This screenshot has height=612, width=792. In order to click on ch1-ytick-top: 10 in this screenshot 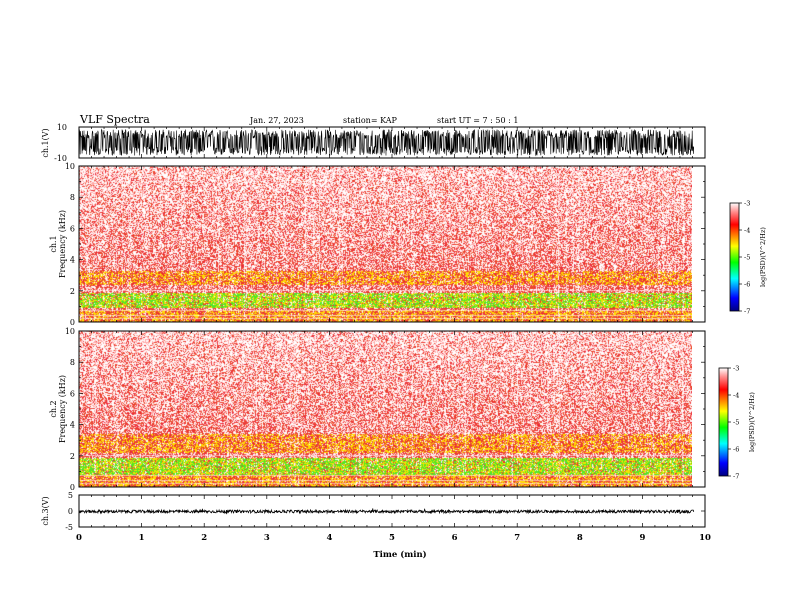, I will do `click(62, 127)`.